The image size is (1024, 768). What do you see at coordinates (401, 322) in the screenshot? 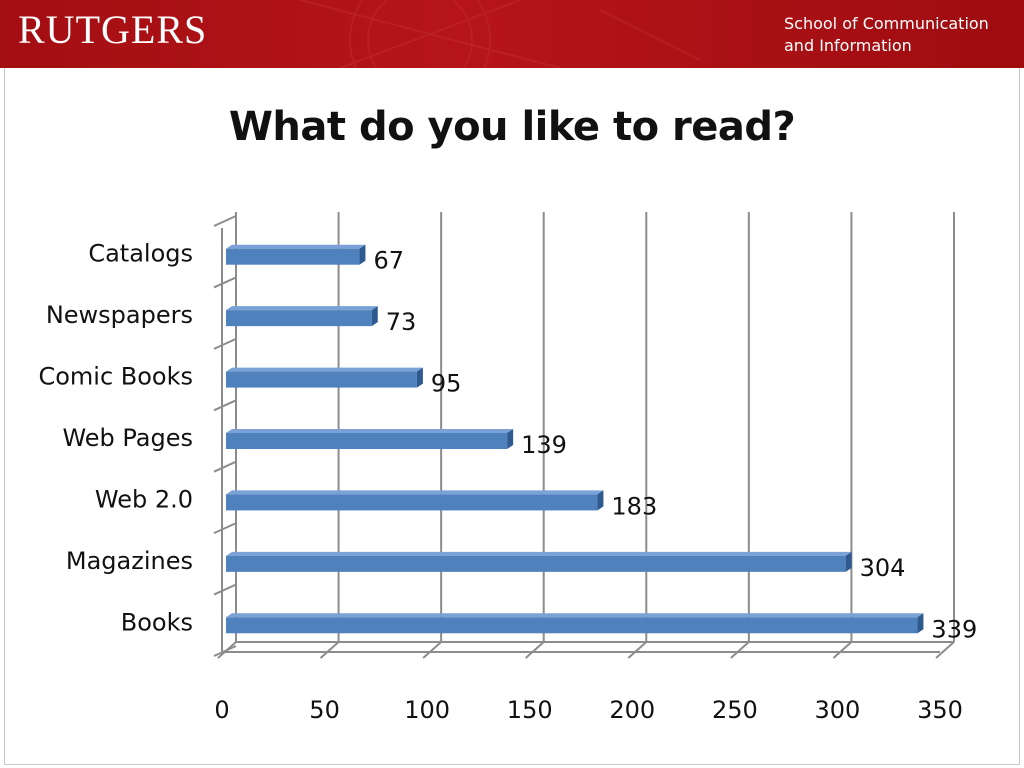
I see `data-label: 73` at bounding box center [401, 322].